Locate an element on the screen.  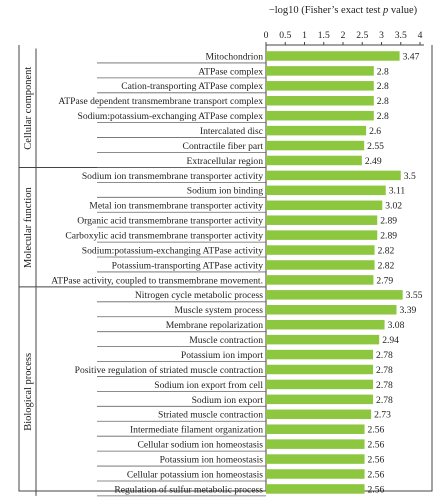
group-label: Molecular function is located at coordinates (28, 228).